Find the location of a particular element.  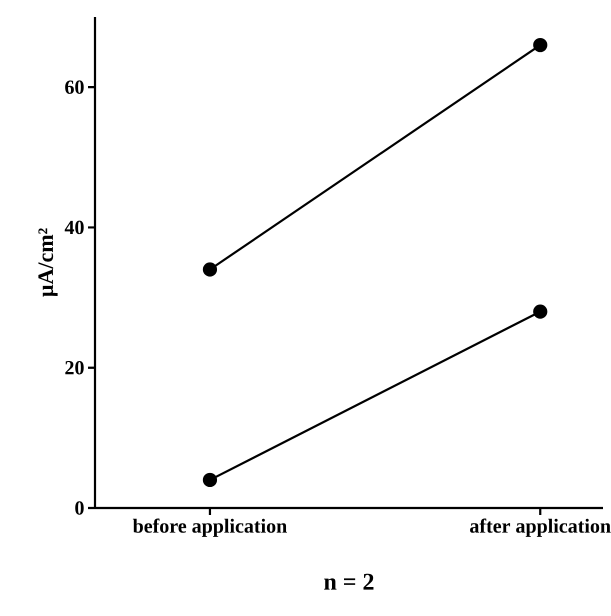

x-tick-label: after application is located at coordinates (540, 527).